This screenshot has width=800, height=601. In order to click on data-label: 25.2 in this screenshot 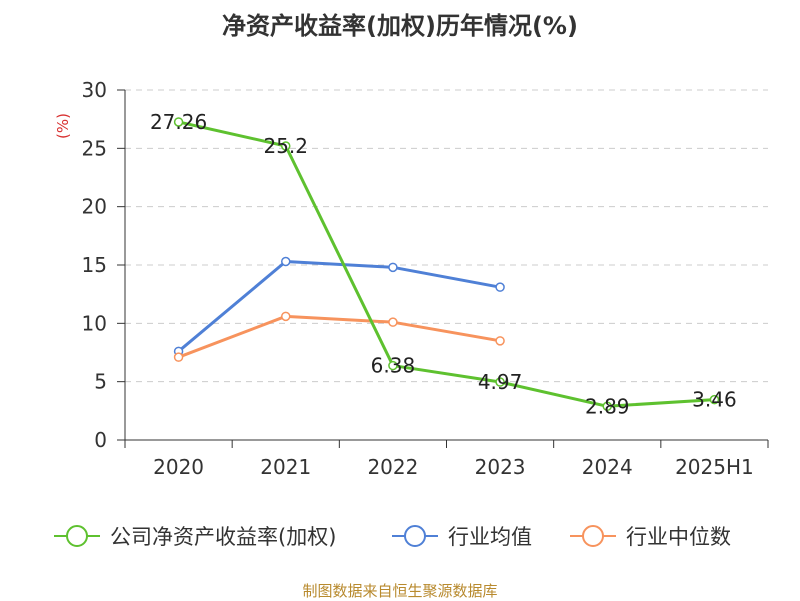, I will do `click(285, 146)`.